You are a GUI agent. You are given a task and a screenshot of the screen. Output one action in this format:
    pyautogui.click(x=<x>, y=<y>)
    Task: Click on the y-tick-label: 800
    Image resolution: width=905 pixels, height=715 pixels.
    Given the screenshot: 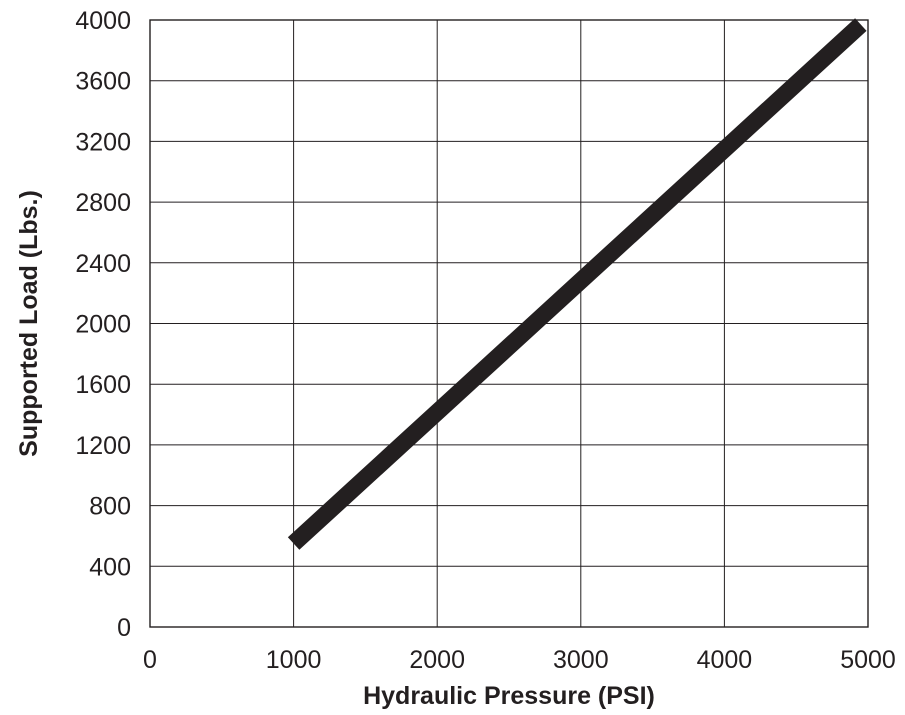 What is the action you would take?
    pyautogui.click(x=110, y=507)
    